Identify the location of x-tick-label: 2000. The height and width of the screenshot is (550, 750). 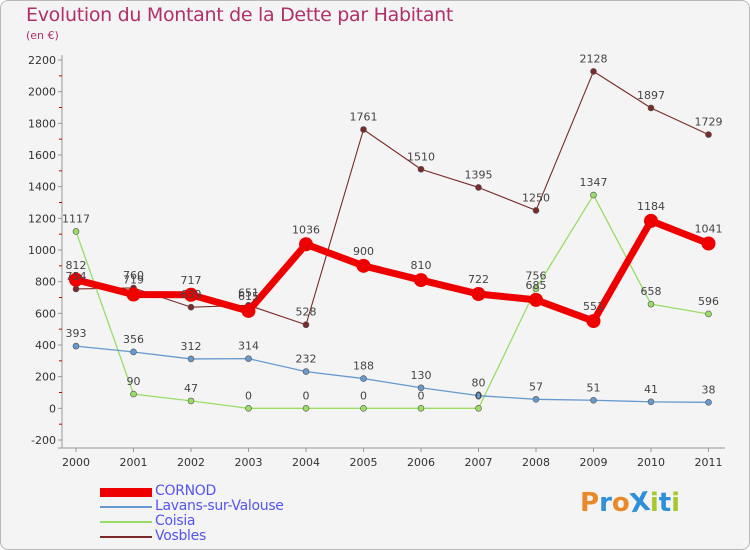
(76, 462).